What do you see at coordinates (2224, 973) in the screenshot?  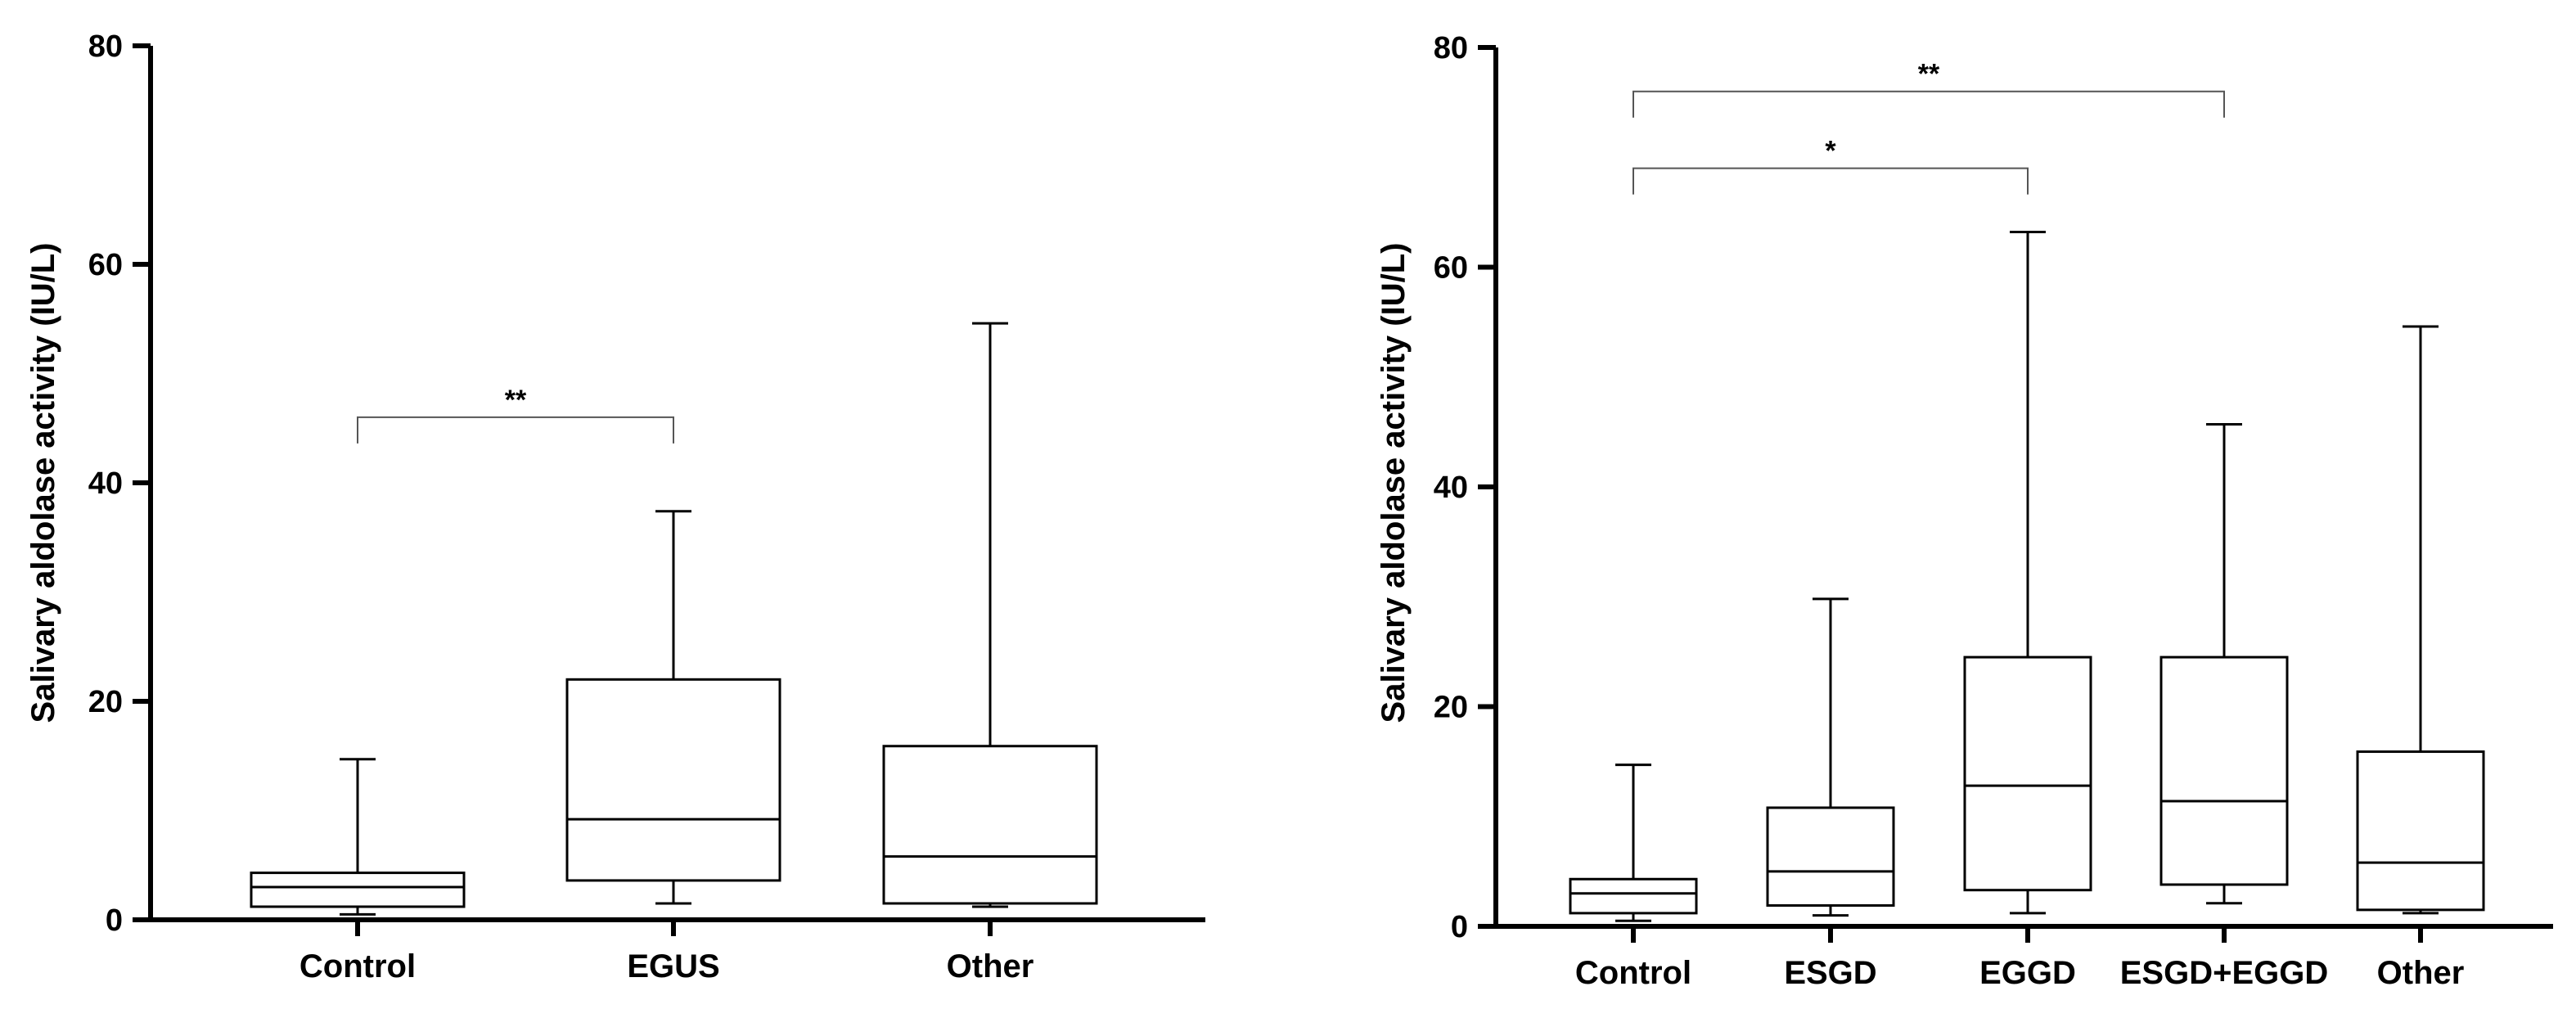 I see `x-category-label: ESGD+EGGD` at bounding box center [2224, 973].